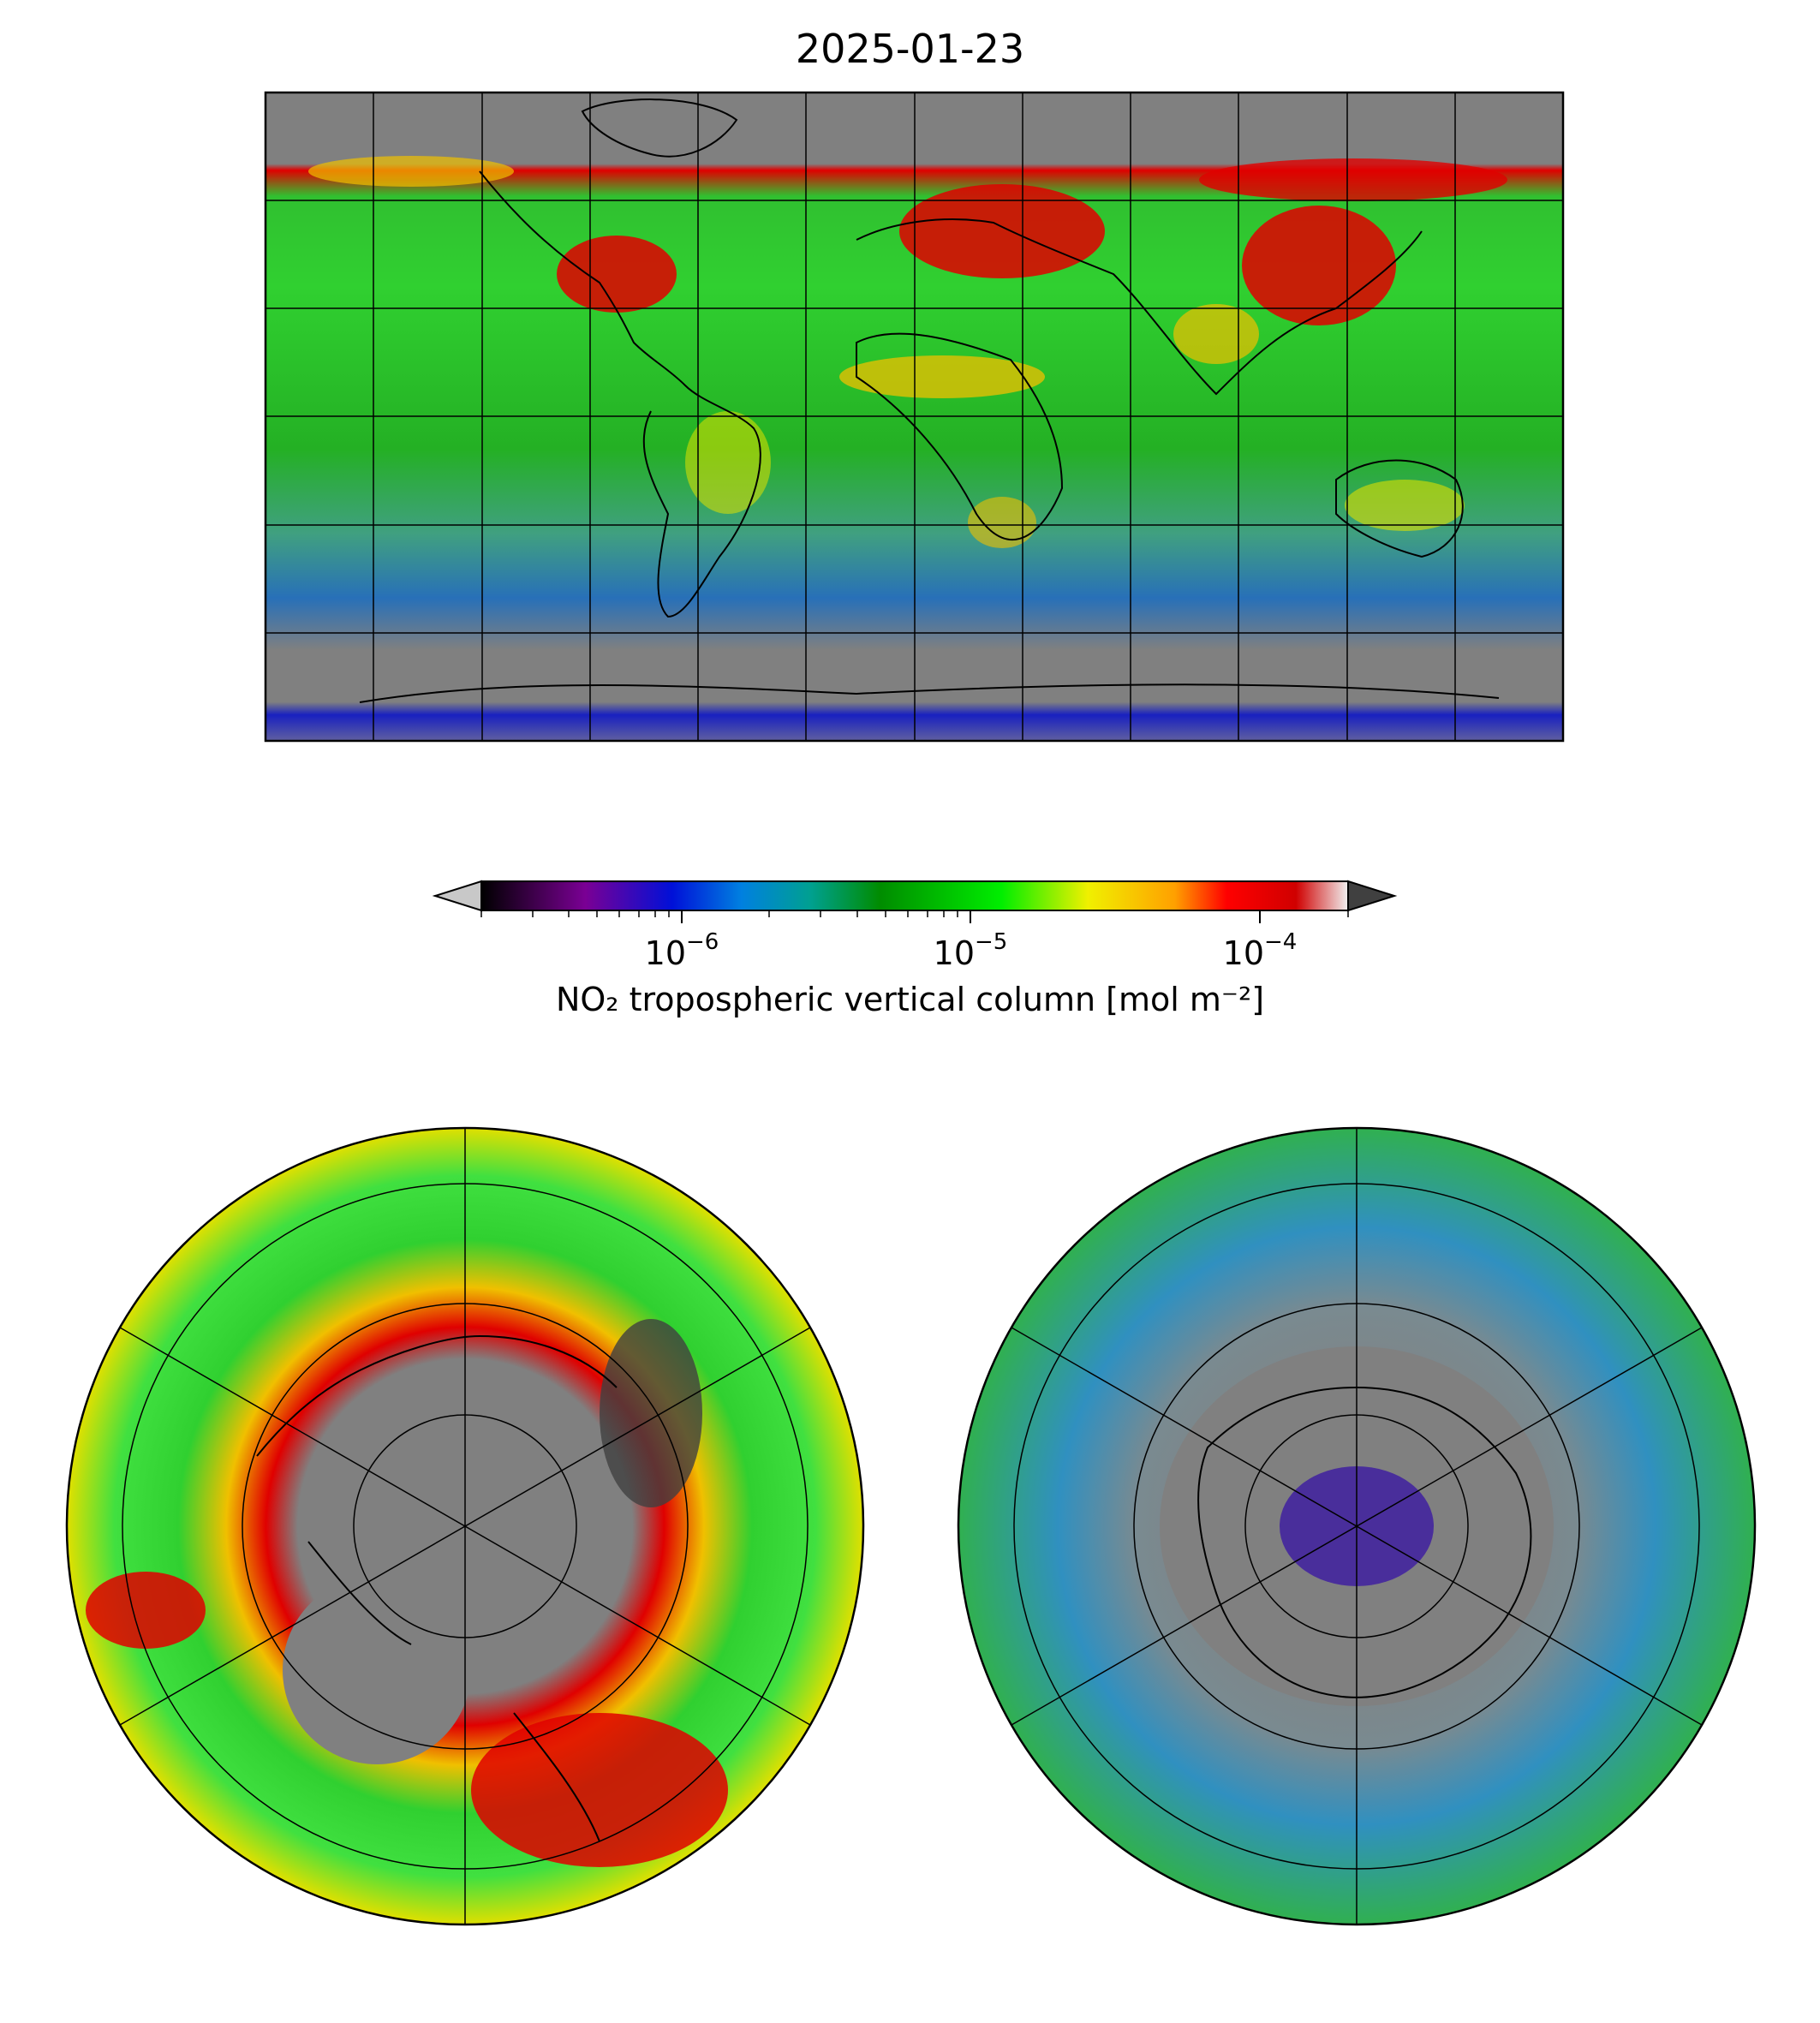  I want to click on hotspot-north-america, so click(617, 274).